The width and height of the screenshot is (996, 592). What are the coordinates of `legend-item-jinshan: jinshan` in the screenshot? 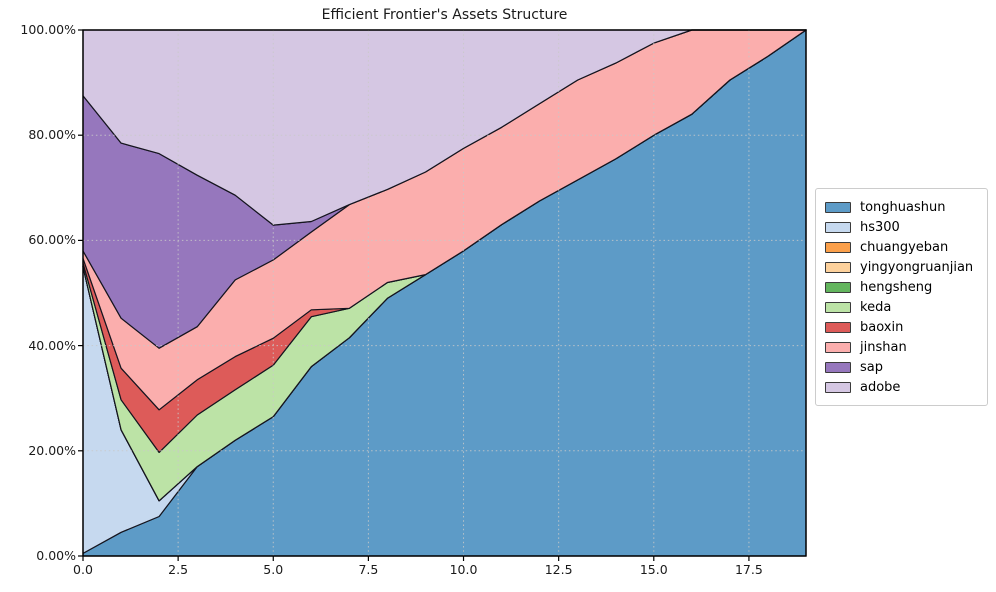 It's located at (901, 347).